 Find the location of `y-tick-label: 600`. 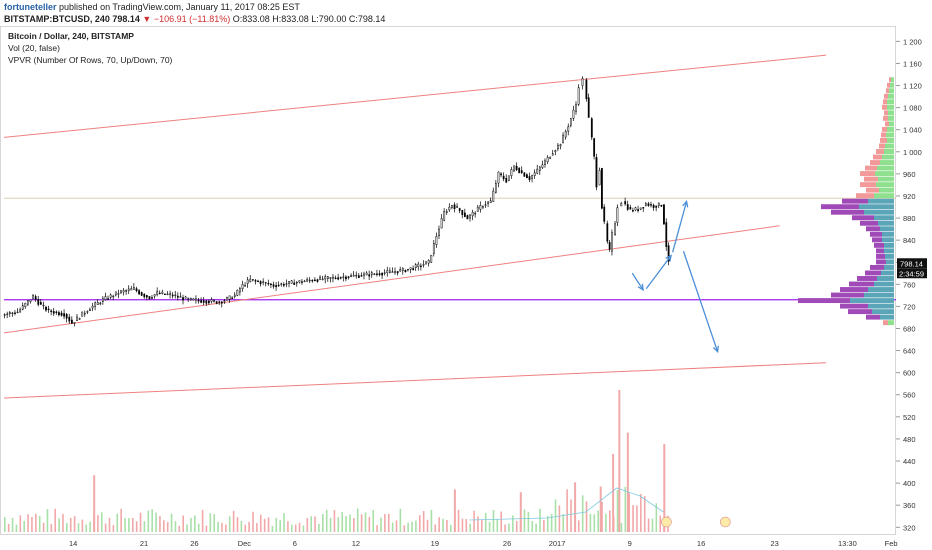

y-tick-label: 600 is located at coordinates (909, 373).